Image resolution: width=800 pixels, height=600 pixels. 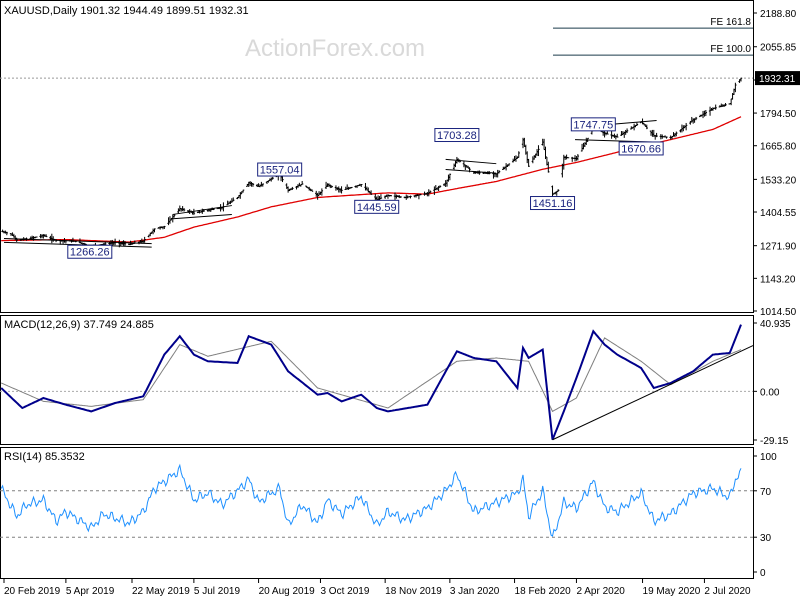 What do you see at coordinates (766, 492) in the screenshot?
I see `rsi-y-tick-label: 70` at bounding box center [766, 492].